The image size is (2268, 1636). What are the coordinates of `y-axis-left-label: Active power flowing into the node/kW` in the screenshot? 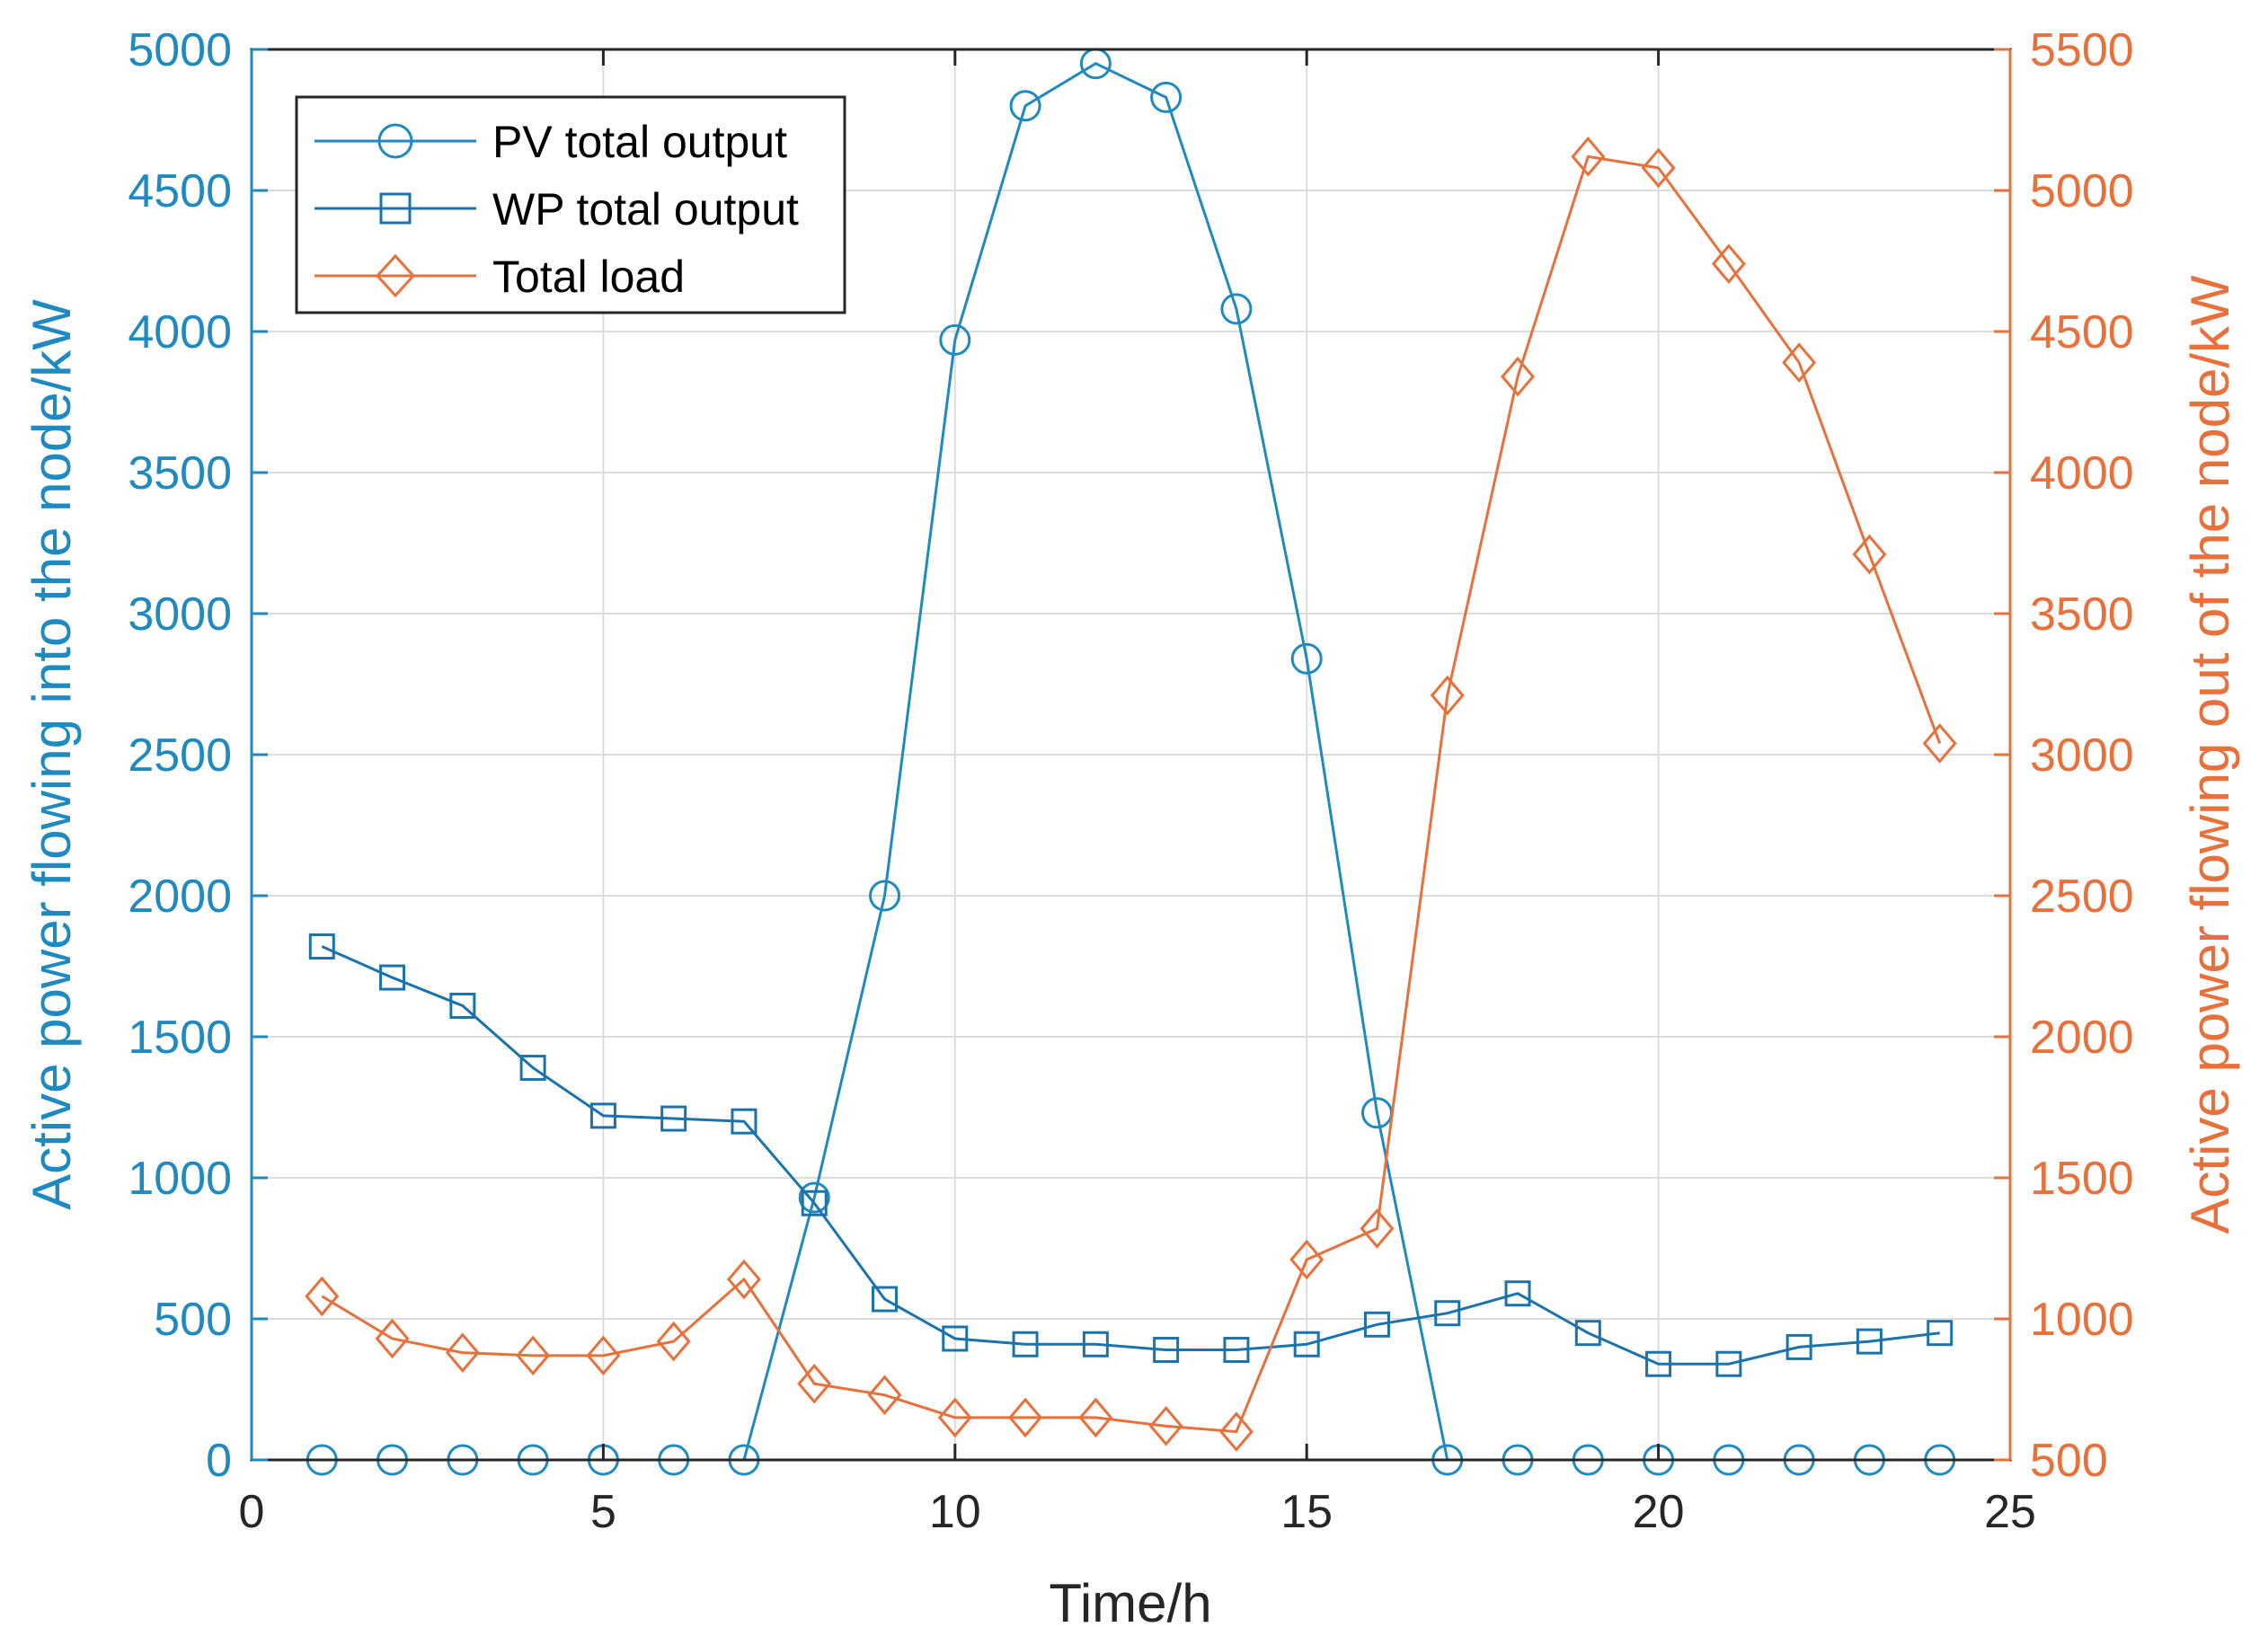 It's located at (52, 754).